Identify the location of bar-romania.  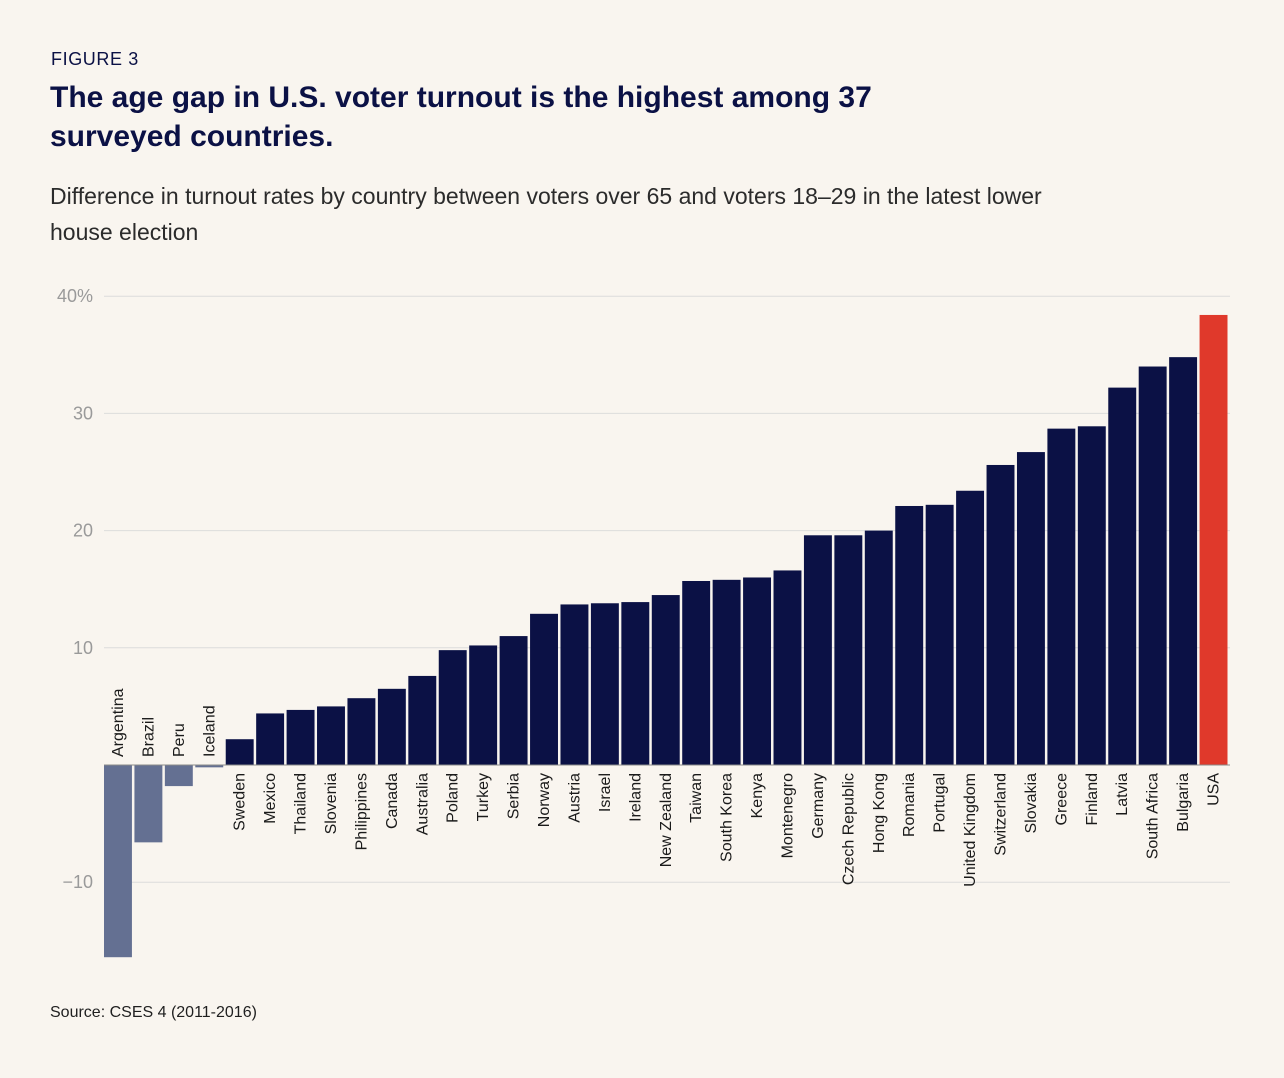
(909, 635).